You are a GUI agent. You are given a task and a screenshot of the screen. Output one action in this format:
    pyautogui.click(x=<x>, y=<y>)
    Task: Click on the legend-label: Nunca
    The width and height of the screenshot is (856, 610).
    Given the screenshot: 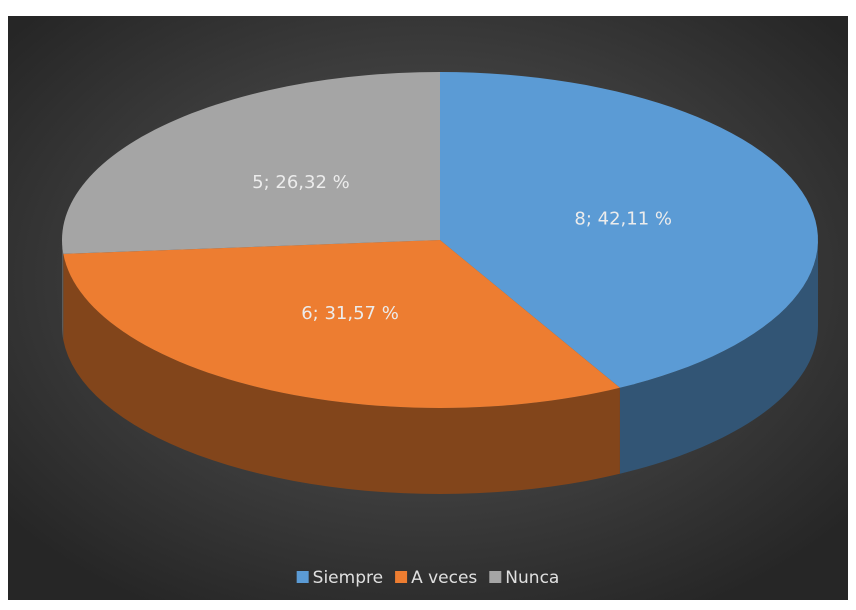 What is the action you would take?
    pyautogui.click(x=532, y=578)
    